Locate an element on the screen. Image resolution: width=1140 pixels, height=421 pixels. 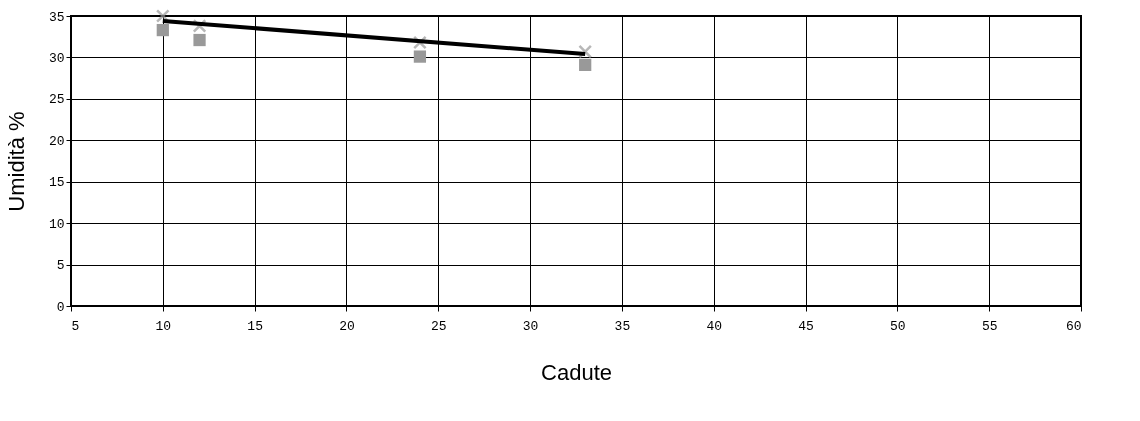
x-tick-label: 10 is located at coordinates (163, 326).